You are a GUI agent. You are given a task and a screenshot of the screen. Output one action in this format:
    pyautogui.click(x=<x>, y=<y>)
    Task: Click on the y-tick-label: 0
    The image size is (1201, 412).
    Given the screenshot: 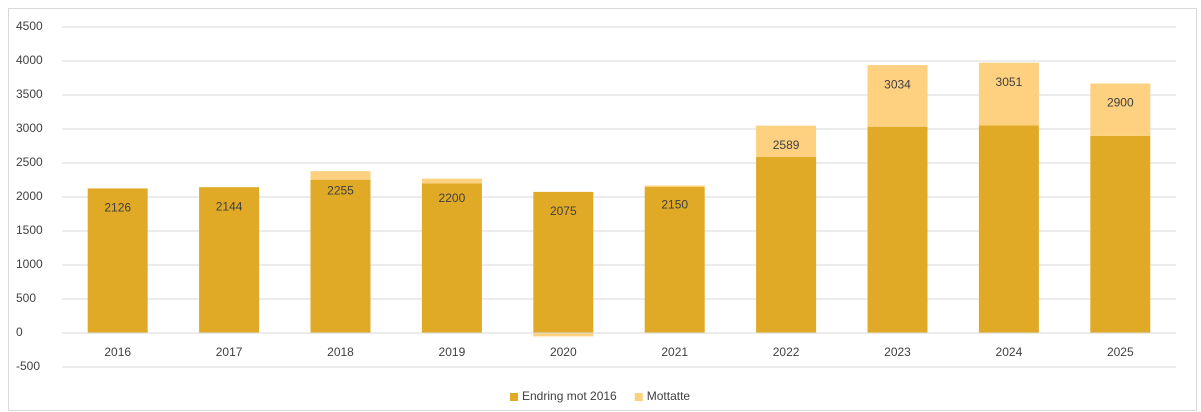 What is the action you would take?
    pyautogui.click(x=19, y=332)
    